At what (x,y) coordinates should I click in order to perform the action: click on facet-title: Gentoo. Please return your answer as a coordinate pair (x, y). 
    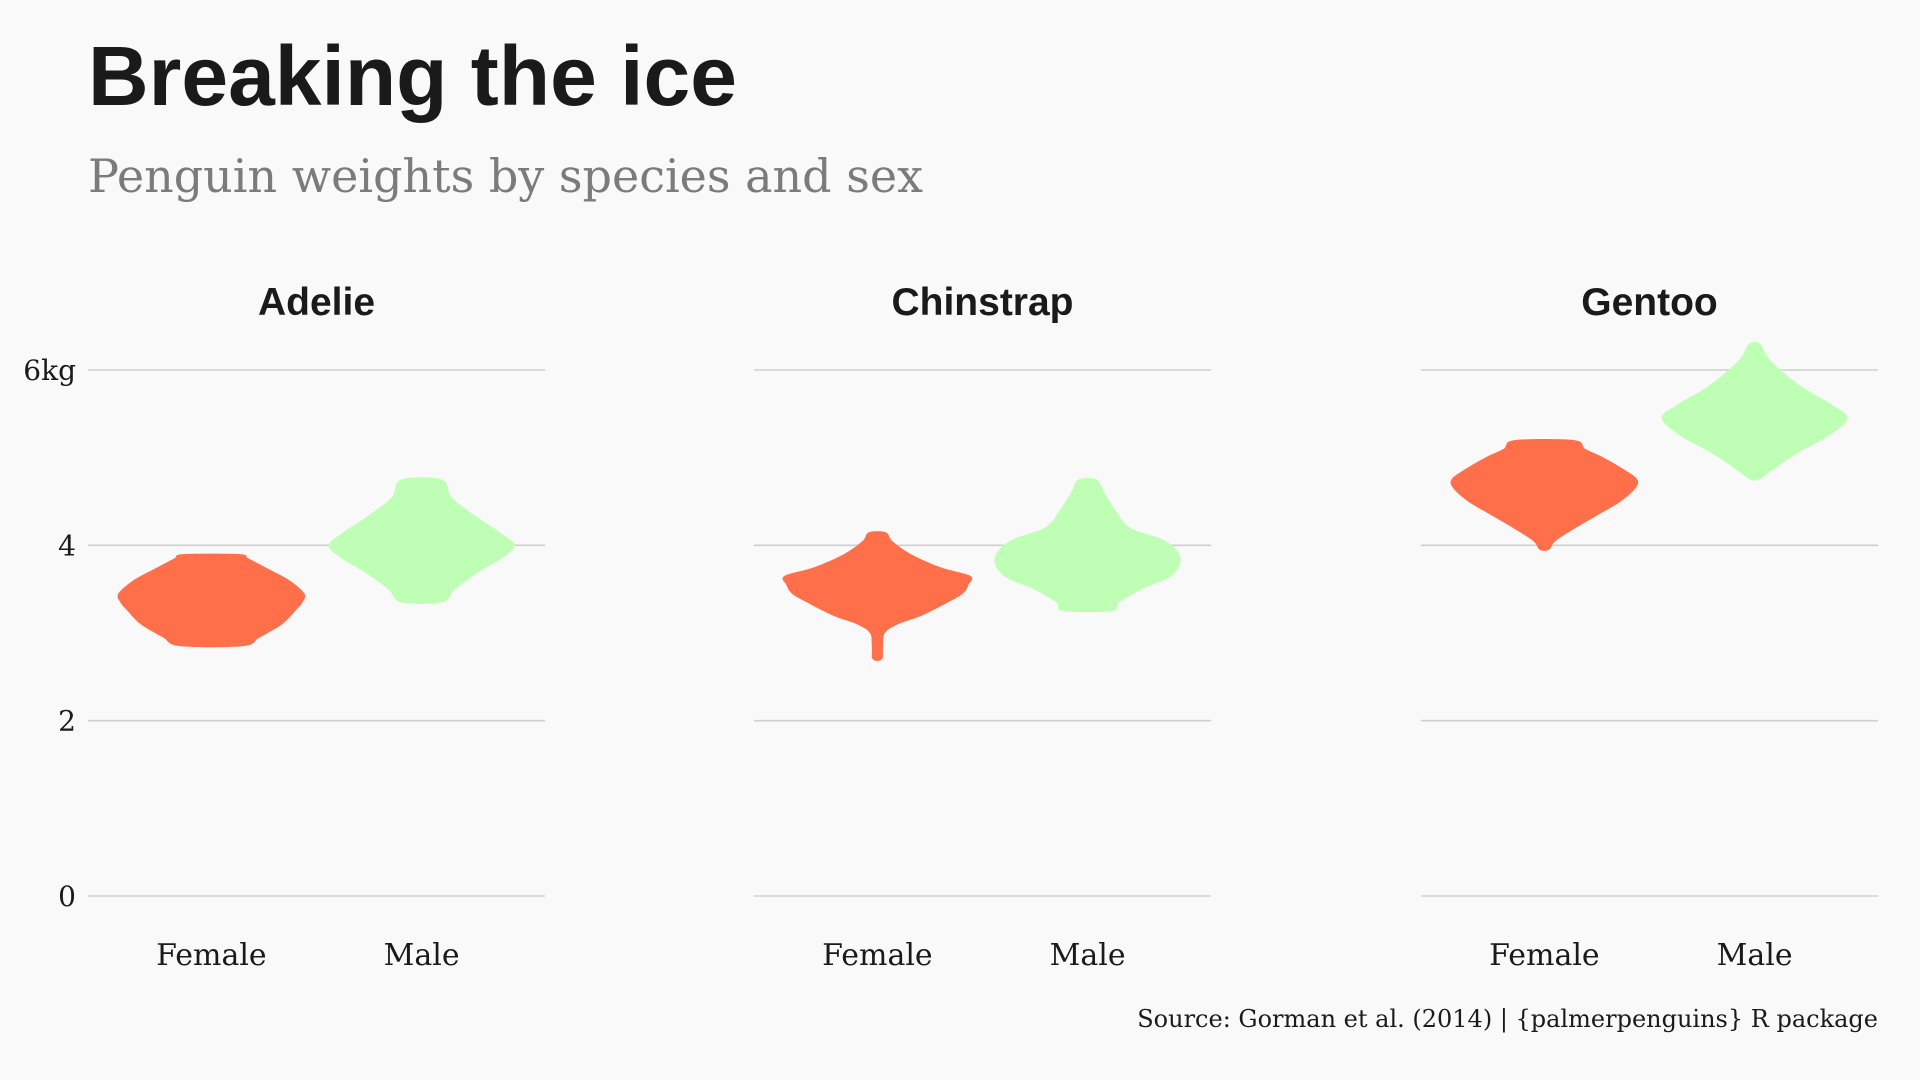
    Looking at the image, I should click on (1649, 302).